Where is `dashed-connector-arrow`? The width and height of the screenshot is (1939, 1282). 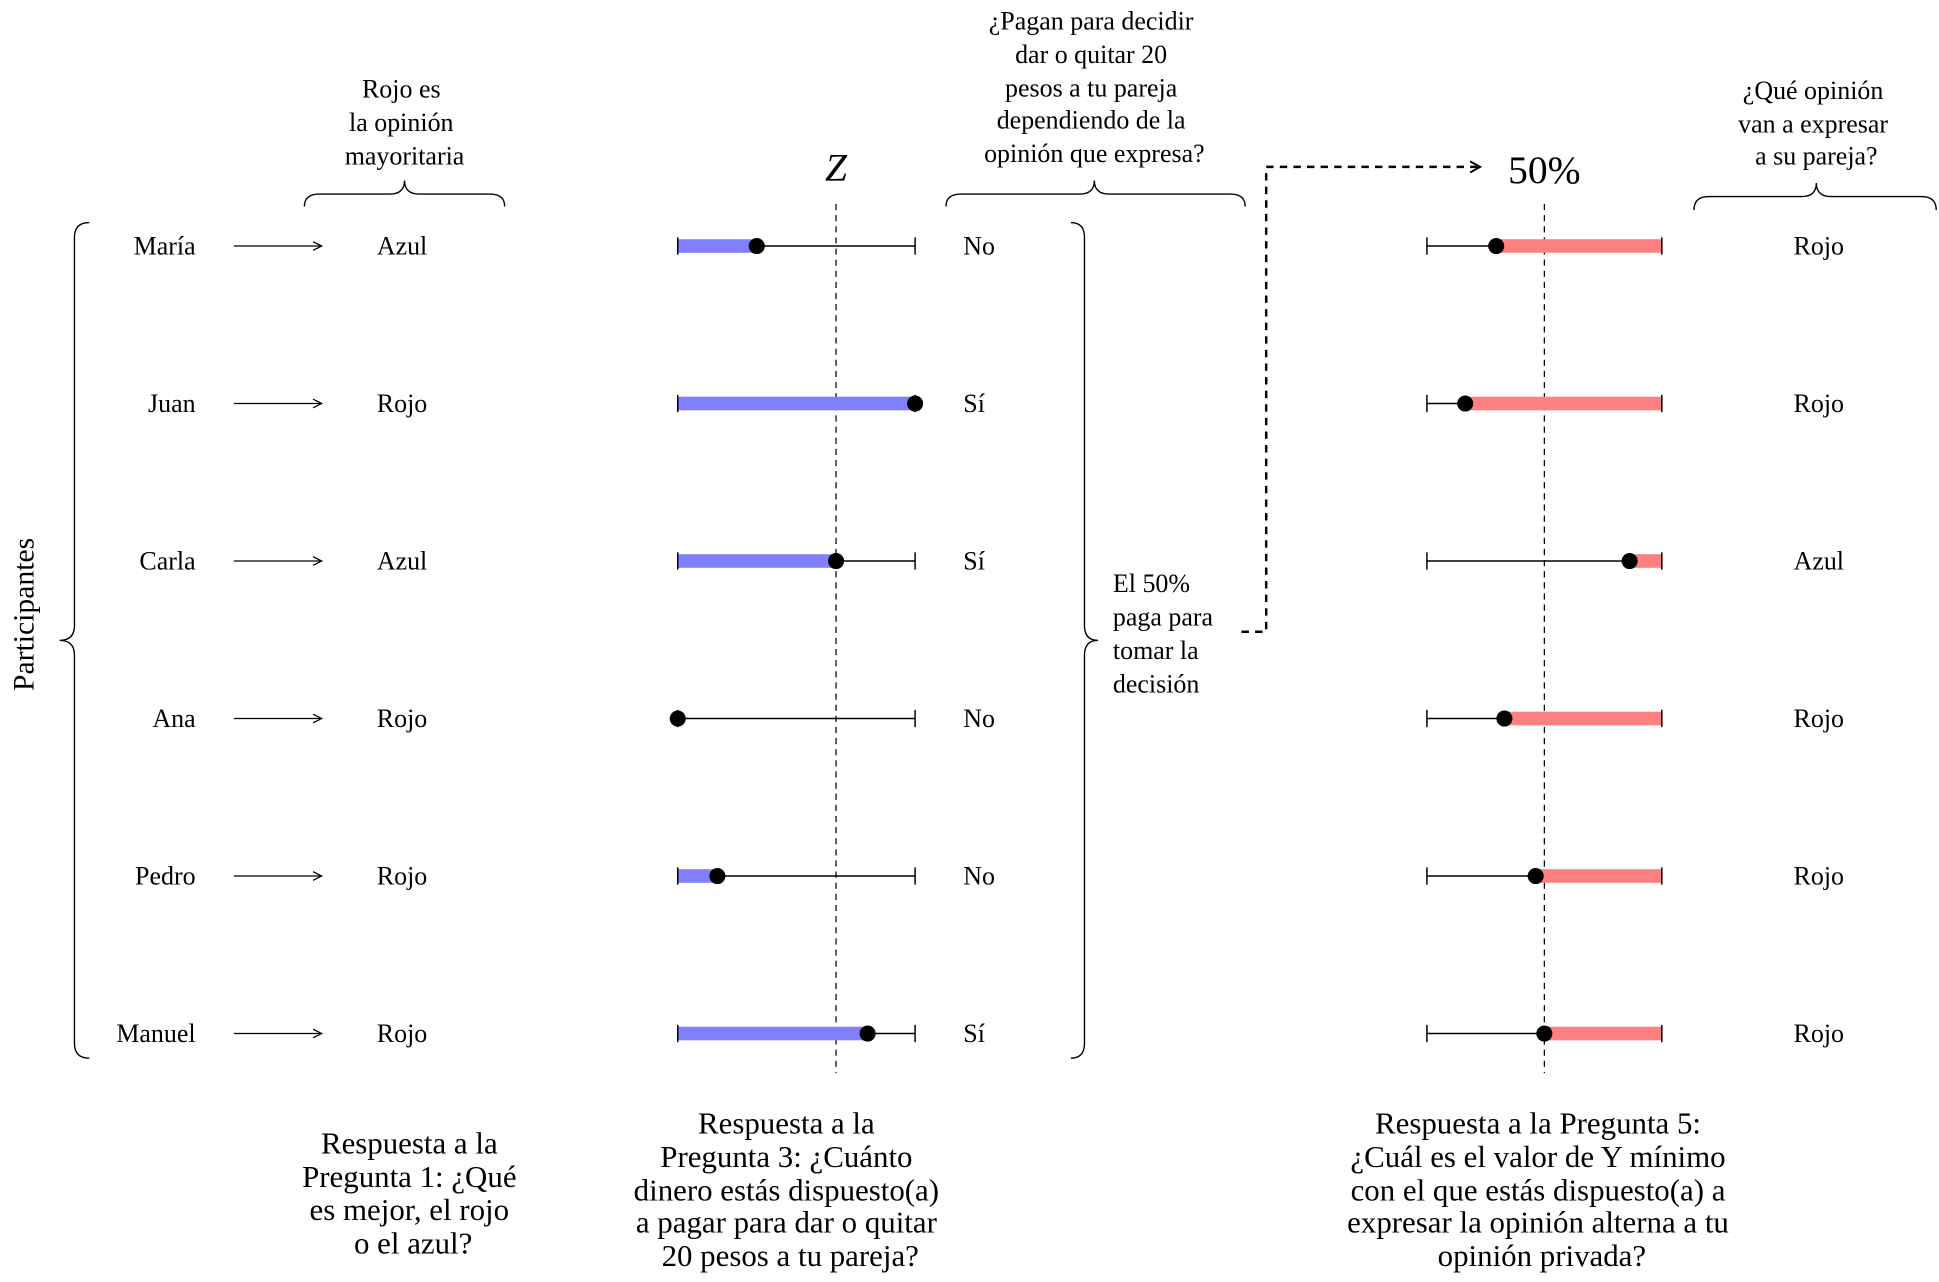 dashed-connector-arrow is located at coordinates (1359, 399).